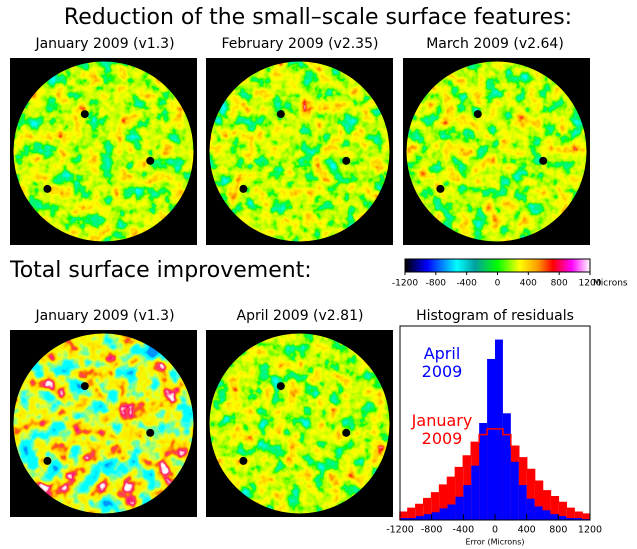 This screenshot has width=637, height=549. What do you see at coordinates (442, 429) in the screenshot?
I see `series-label: January 2009` at bounding box center [442, 429].